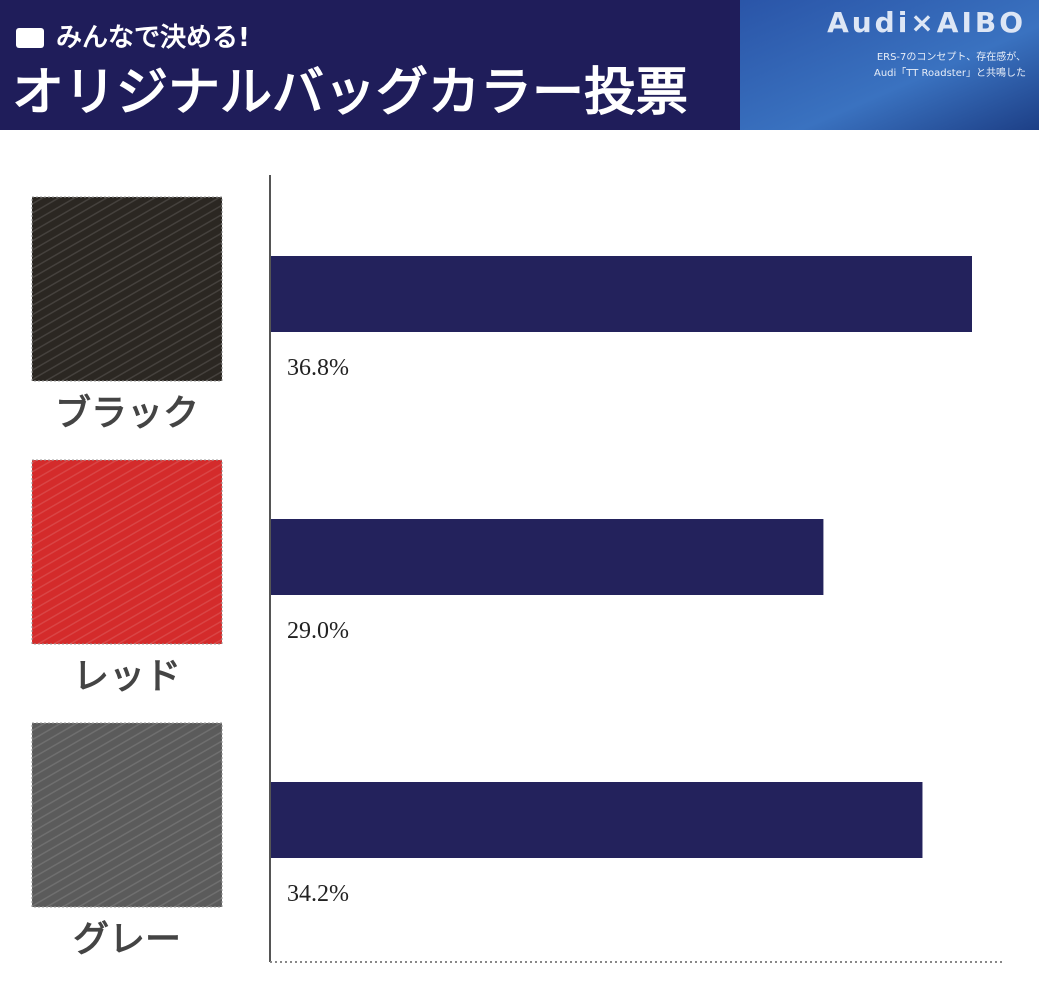 The width and height of the screenshot is (1039, 994). Describe the element at coordinates (350, 93) in the screenshot. I see `header-title: オリジナルバッグカラー投票` at that location.